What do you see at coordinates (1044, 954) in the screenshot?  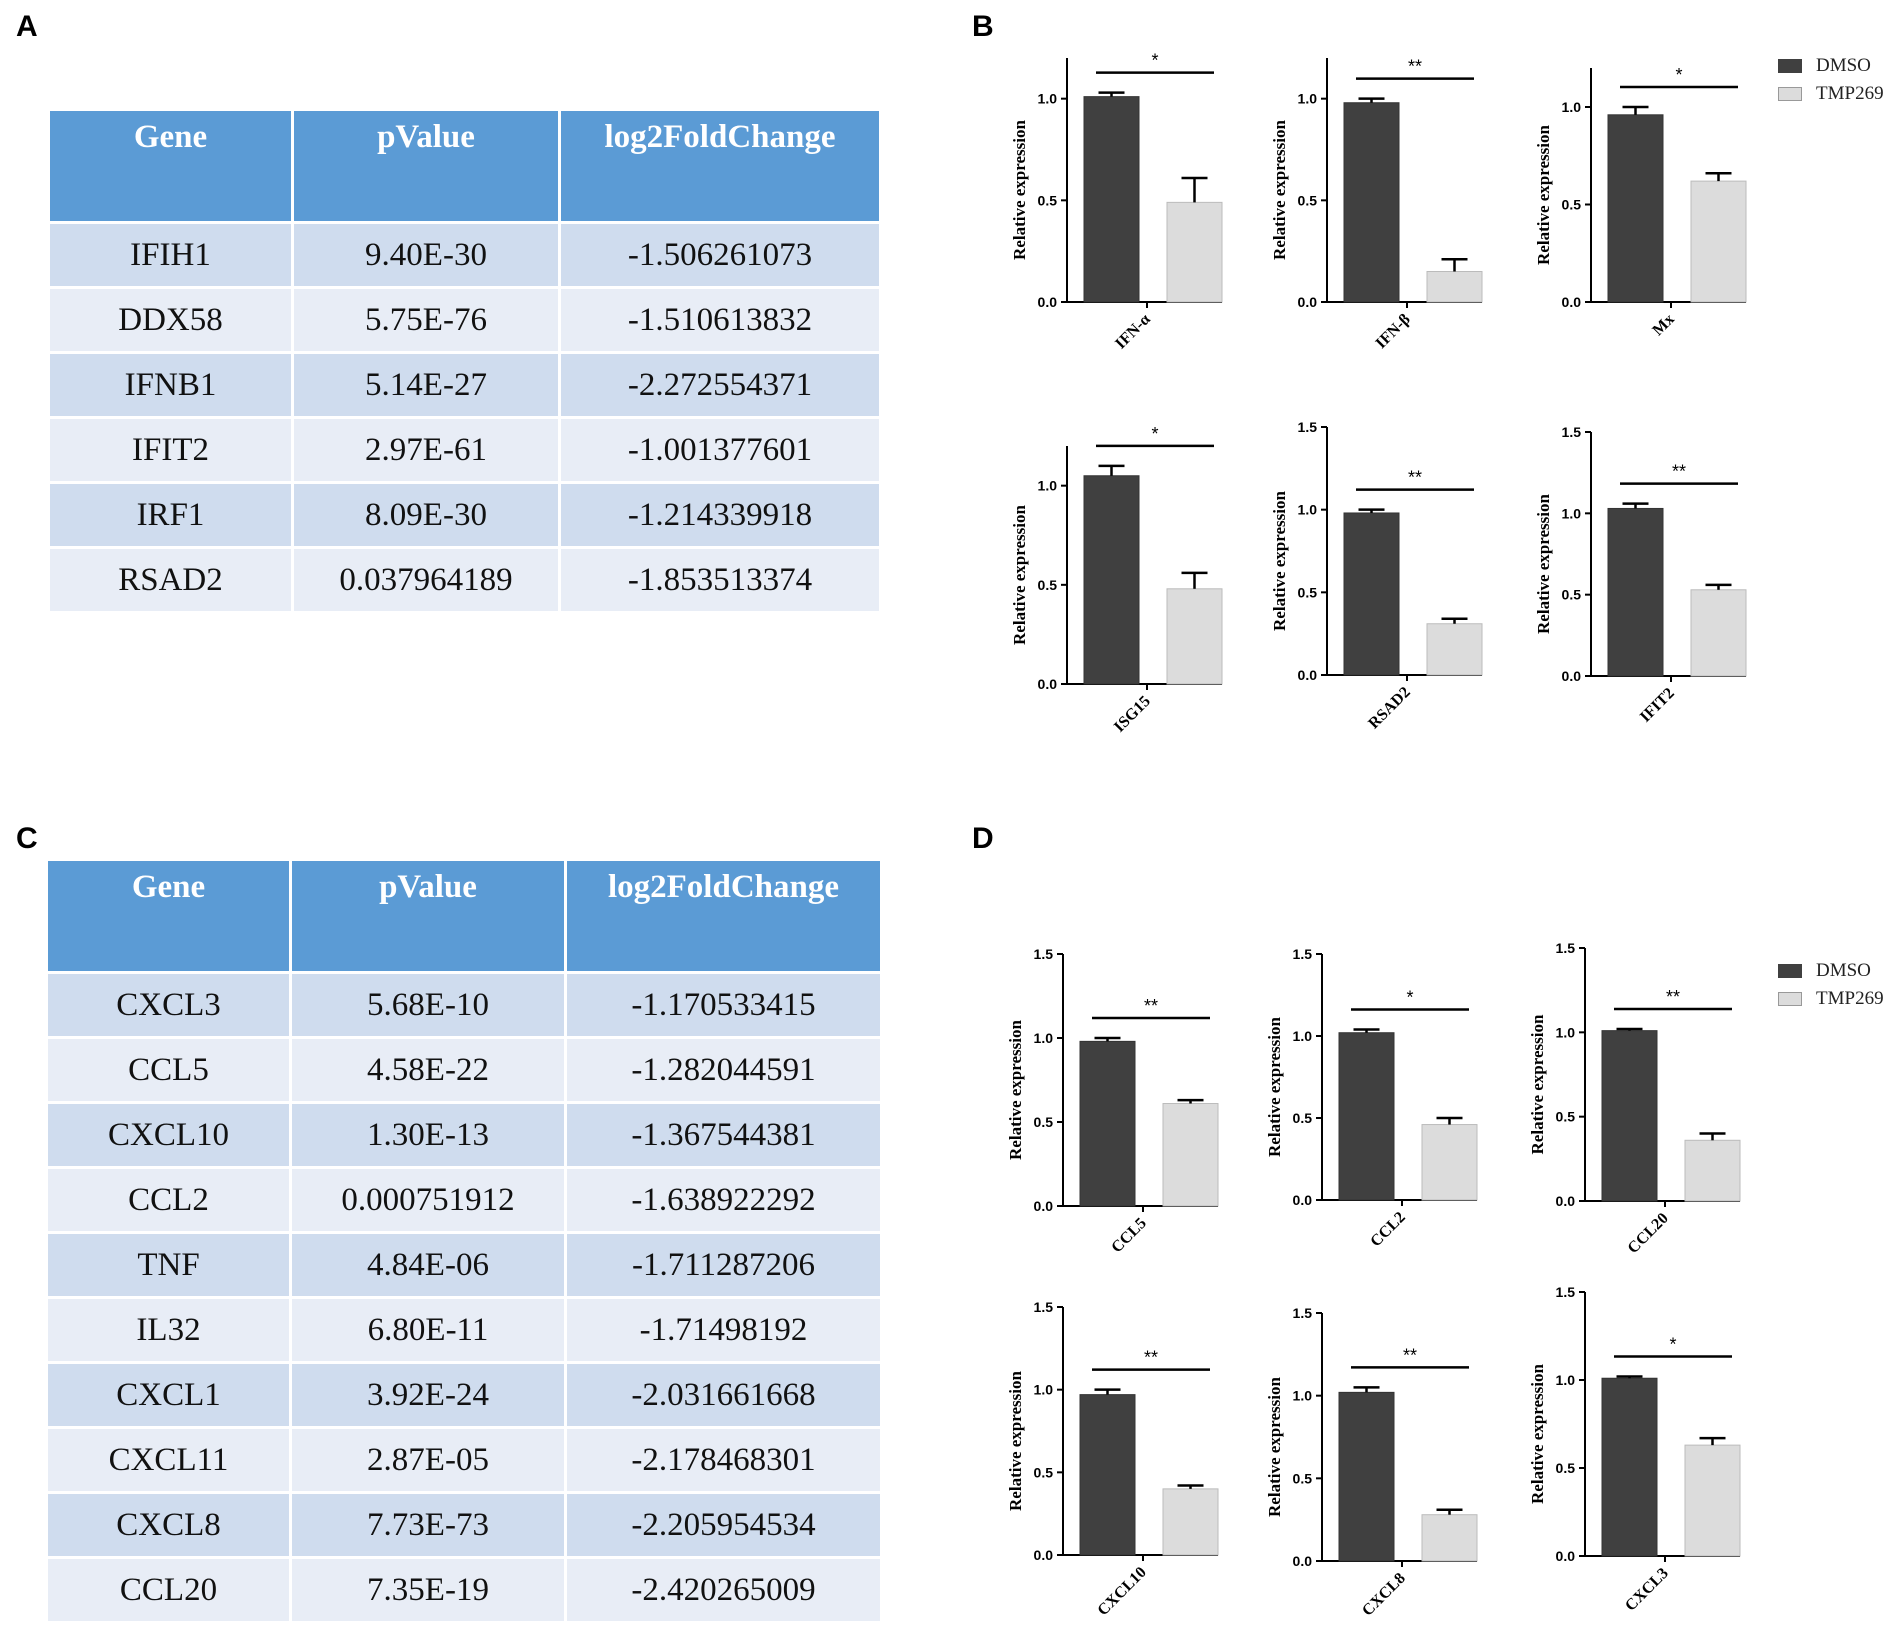 I see `y-tick-label-ccl5: 1.5` at bounding box center [1044, 954].